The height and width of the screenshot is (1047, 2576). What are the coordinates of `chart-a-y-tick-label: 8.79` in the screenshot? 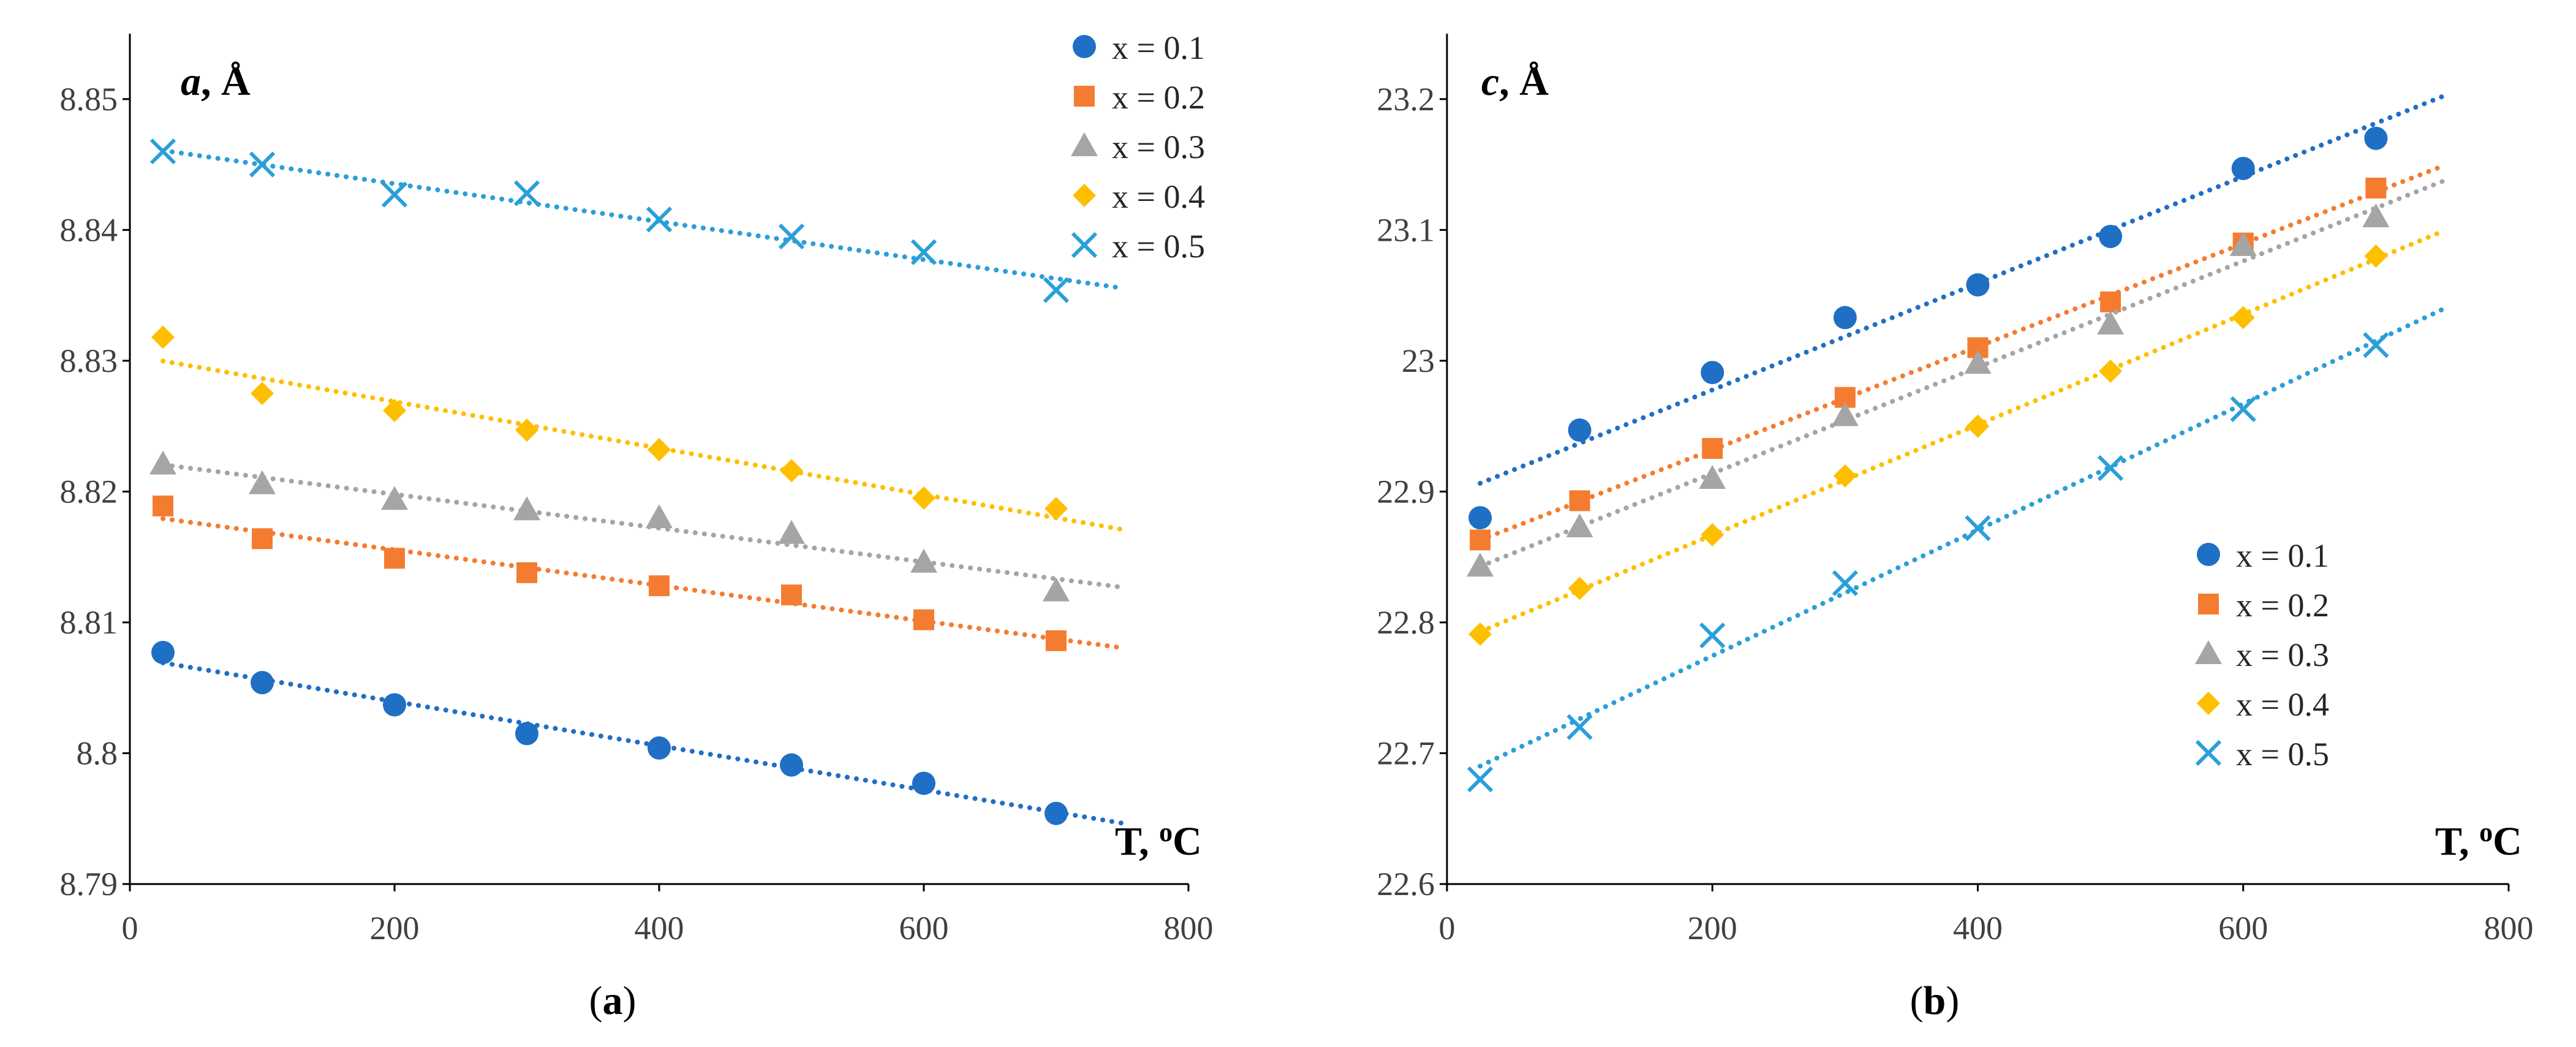 It's located at (89, 884).